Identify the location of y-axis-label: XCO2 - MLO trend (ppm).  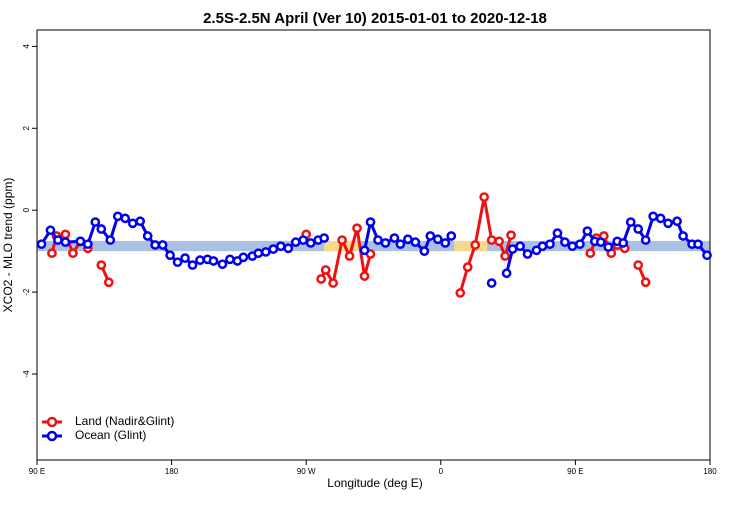
(8, 245).